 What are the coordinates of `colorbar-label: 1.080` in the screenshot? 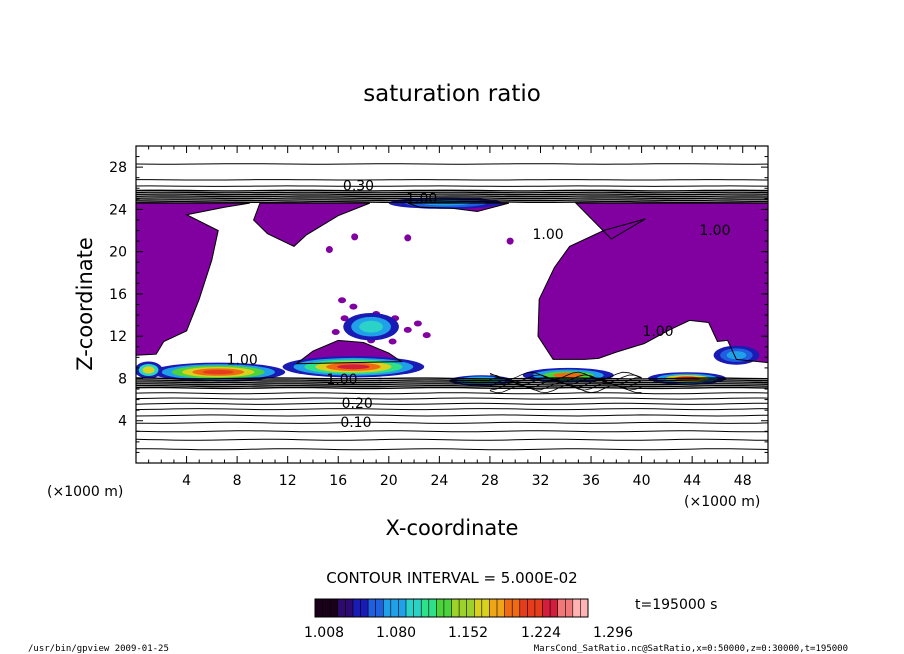 It's located at (396, 633).